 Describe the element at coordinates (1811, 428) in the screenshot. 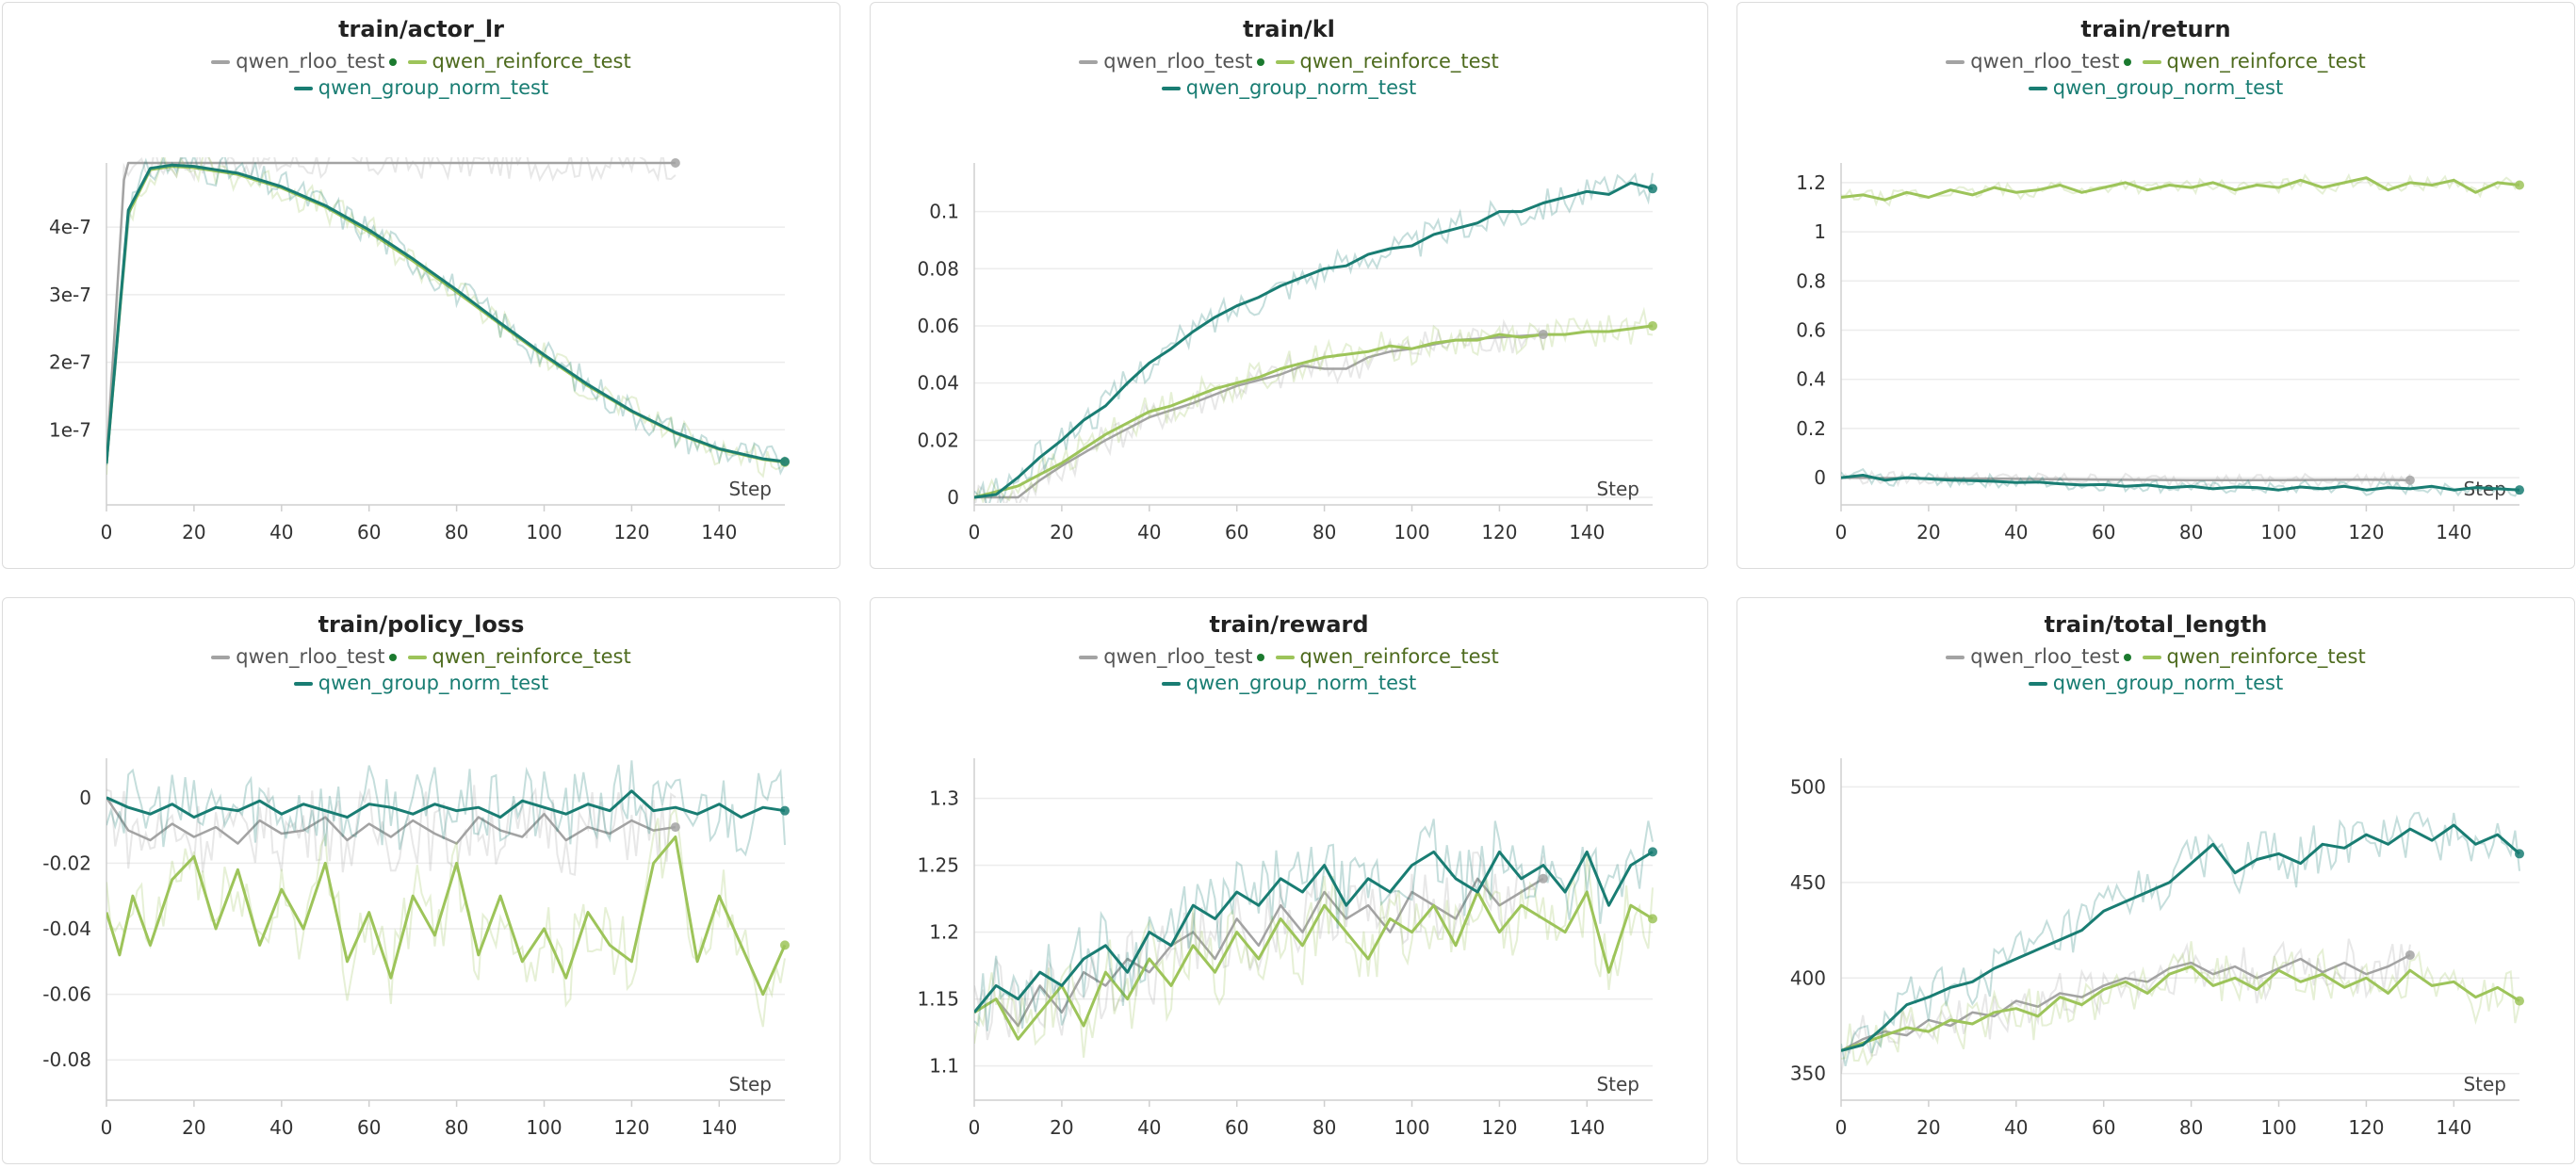

I see `y-tick-label: 0.2` at that location.